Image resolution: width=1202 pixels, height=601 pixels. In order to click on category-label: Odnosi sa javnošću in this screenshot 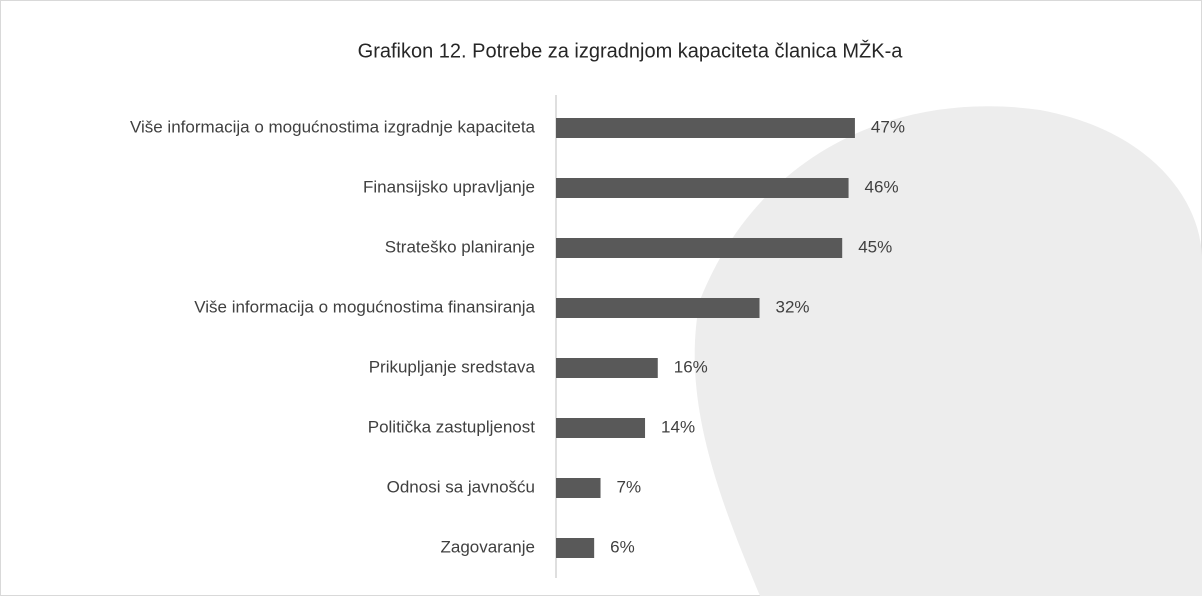, I will do `click(461, 486)`.